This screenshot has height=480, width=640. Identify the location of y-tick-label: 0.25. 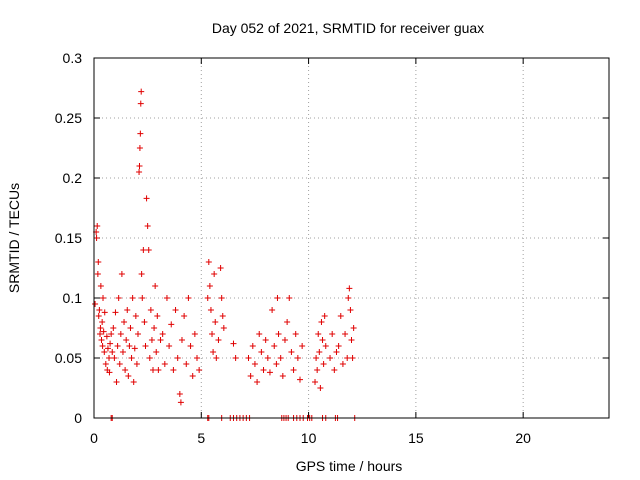
(68, 118).